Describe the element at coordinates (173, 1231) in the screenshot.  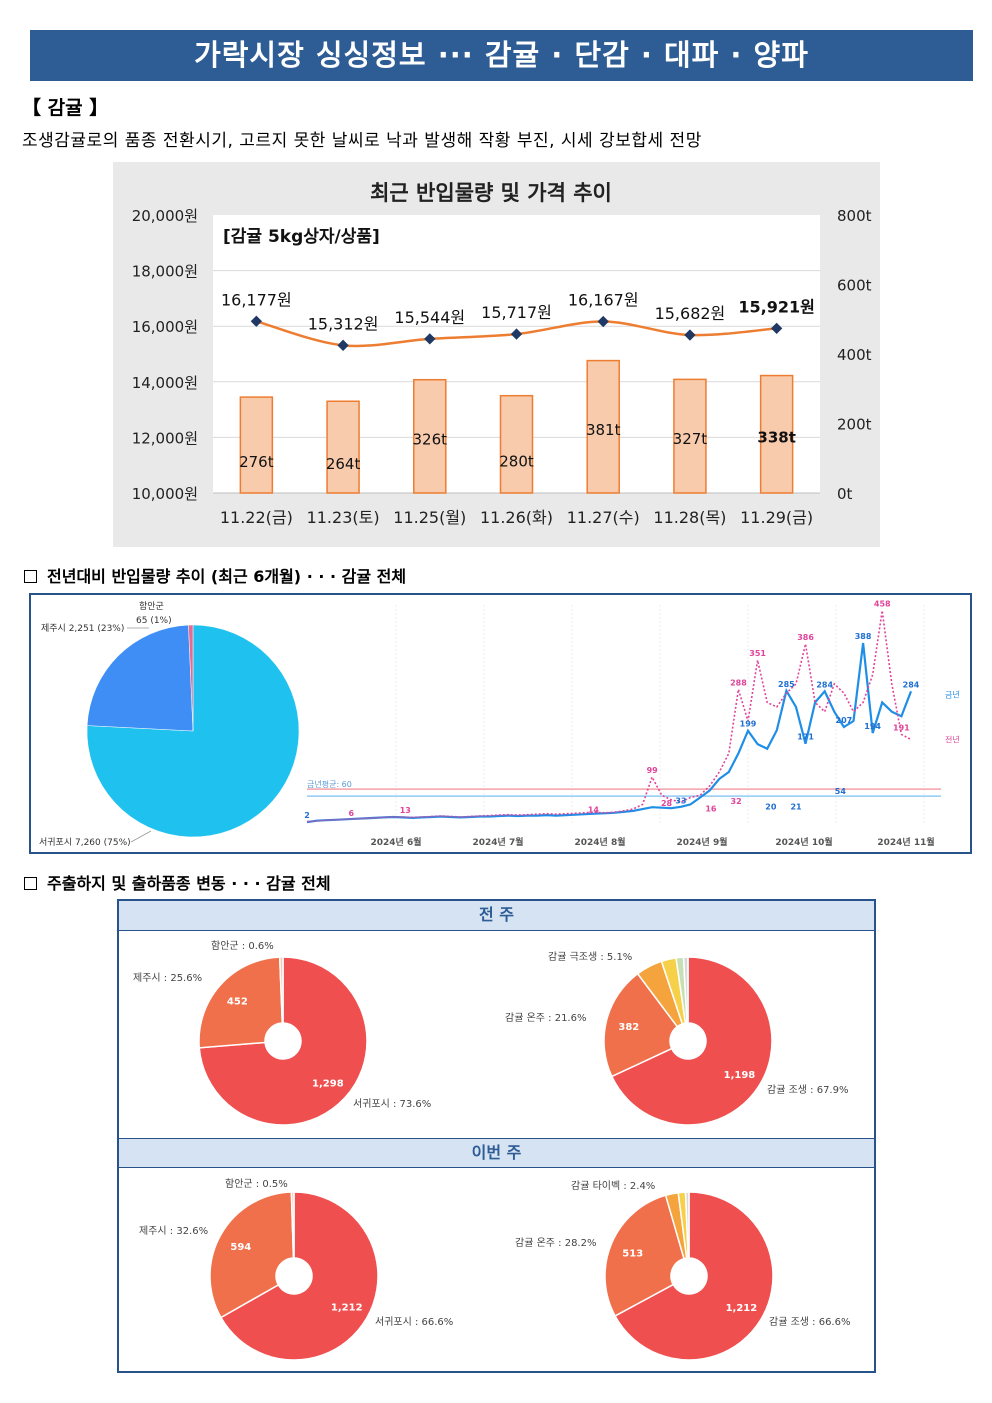
I see `donut-label: 제주시 : 32.6%` at that location.